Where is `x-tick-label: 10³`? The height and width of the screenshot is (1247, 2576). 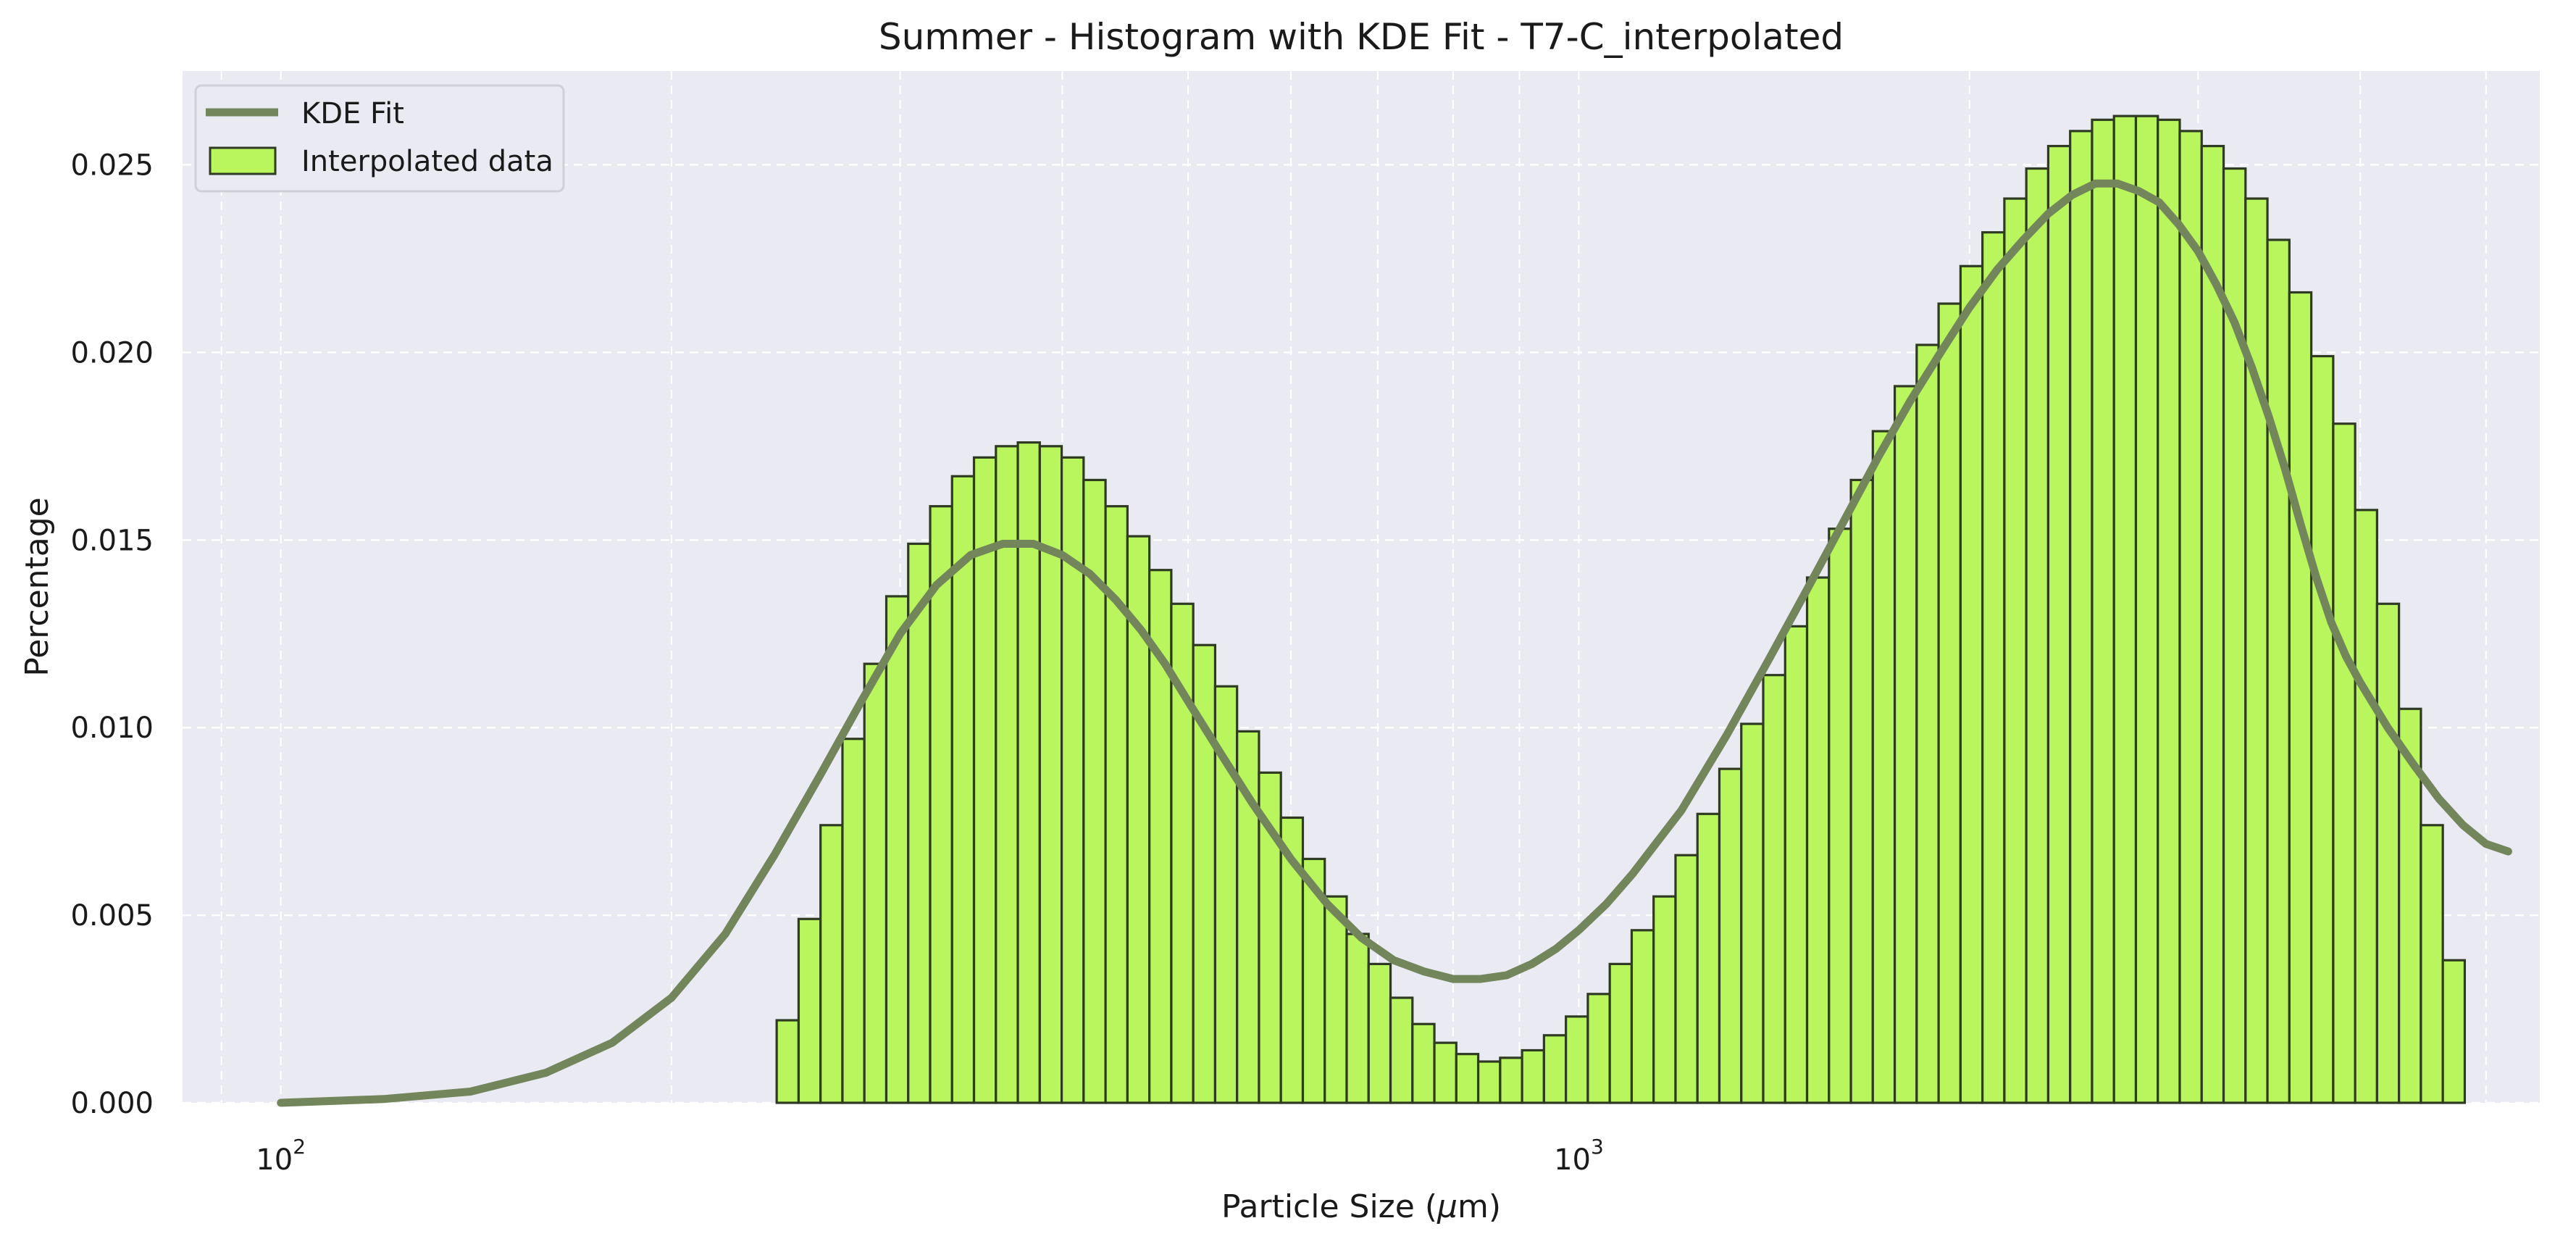 x-tick-label: 10³ is located at coordinates (1579, 1156).